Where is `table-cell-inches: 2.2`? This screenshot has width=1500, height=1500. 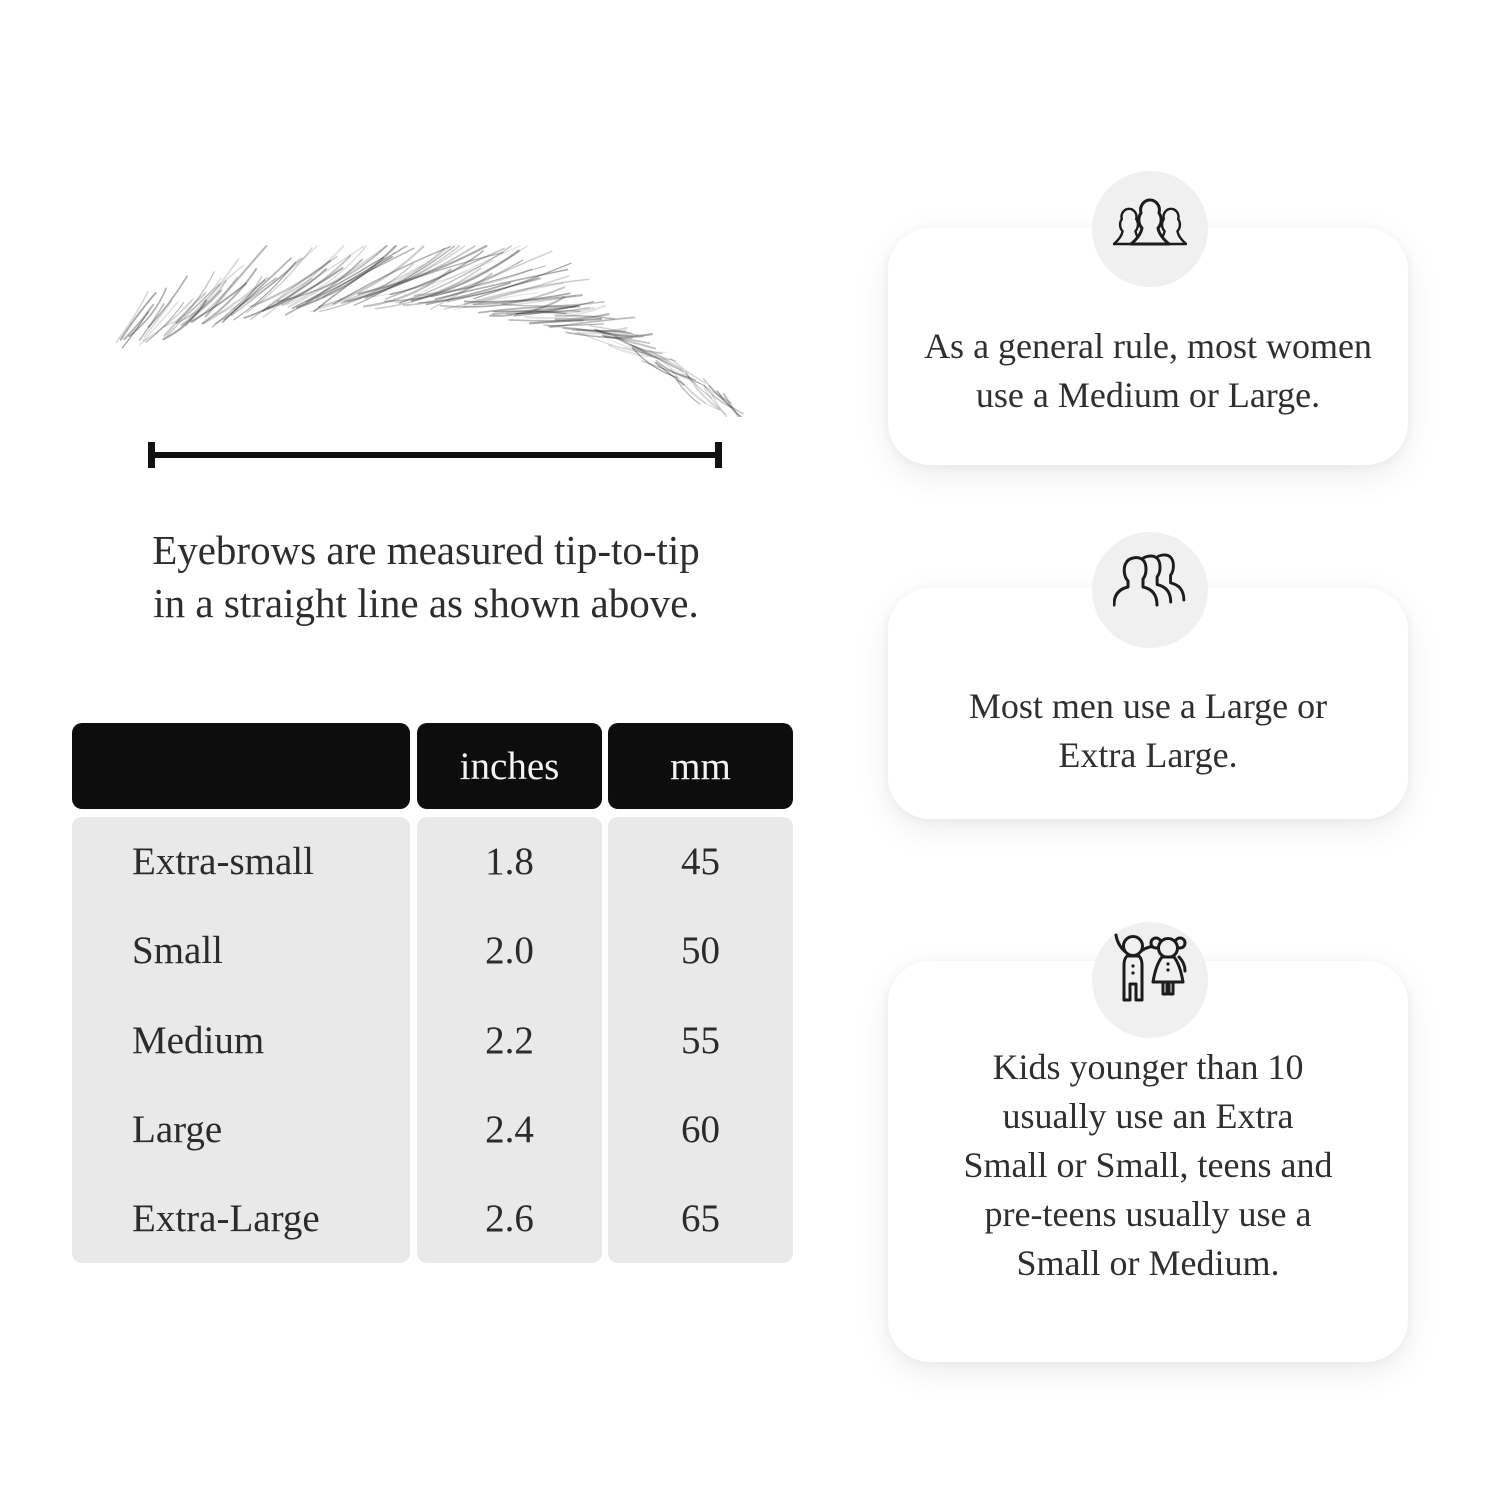 table-cell-inches: 2.2 is located at coordinates (509, 1040).